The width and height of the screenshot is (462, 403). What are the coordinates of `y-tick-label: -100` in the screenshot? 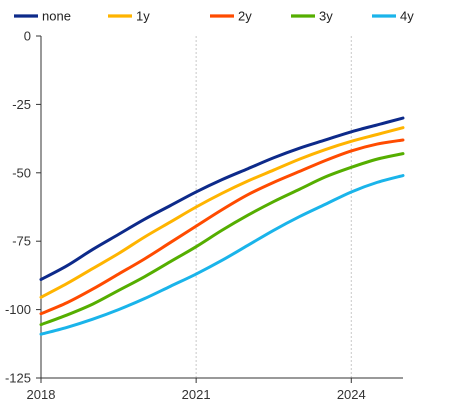 It's located at (18, 309).